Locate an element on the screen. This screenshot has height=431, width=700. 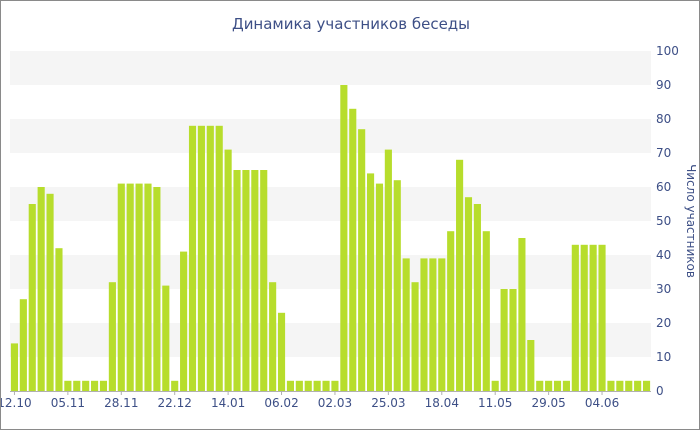
x-tick-label: 28.11 is located at coordinates (121, 403).